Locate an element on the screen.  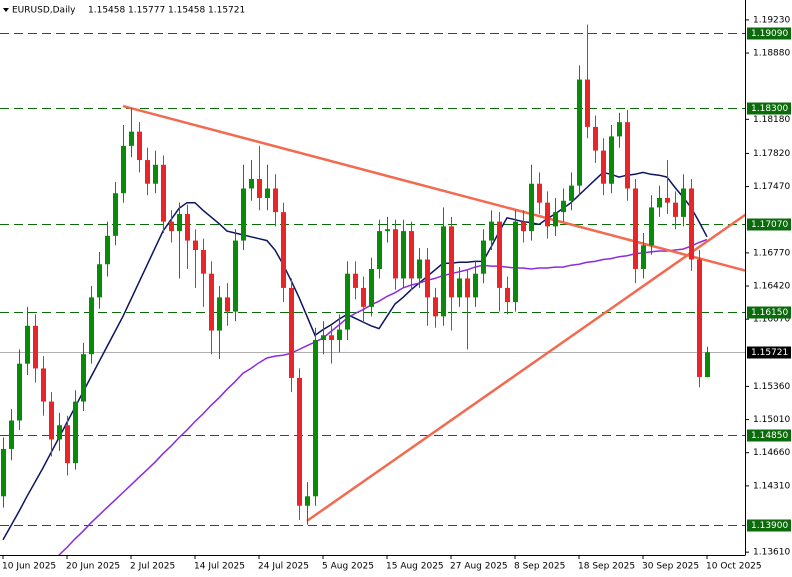
level-label: 1.18300 is located at coordinates (769, 109).